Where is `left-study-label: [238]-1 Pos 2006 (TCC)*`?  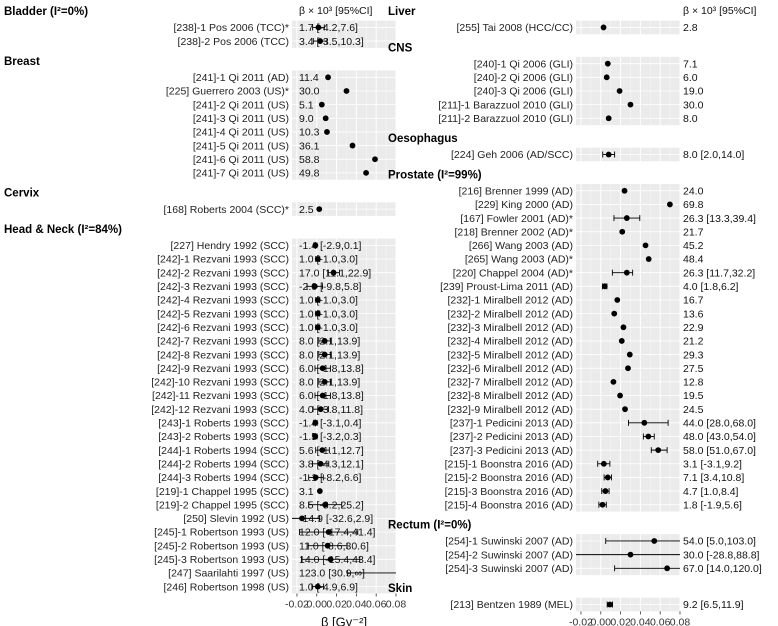
left-study-label: [238]-1 Pos 2006 (TCC)* is located at coordinates (231, 28).